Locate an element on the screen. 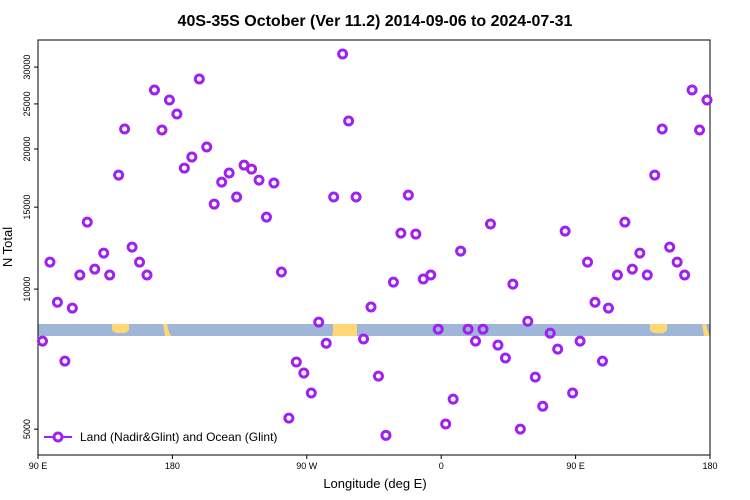  y-tick-label: 10000 is located at coordinates (27, 289).